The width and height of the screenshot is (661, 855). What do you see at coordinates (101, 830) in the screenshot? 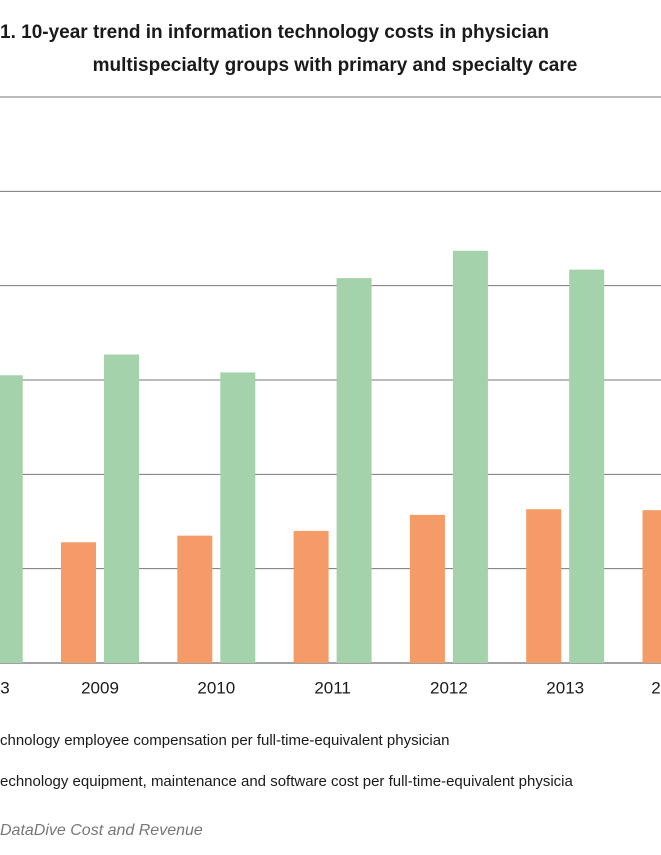
I see `source-note: DataDive Cost and Revenue` at bounding box center [101, 830].